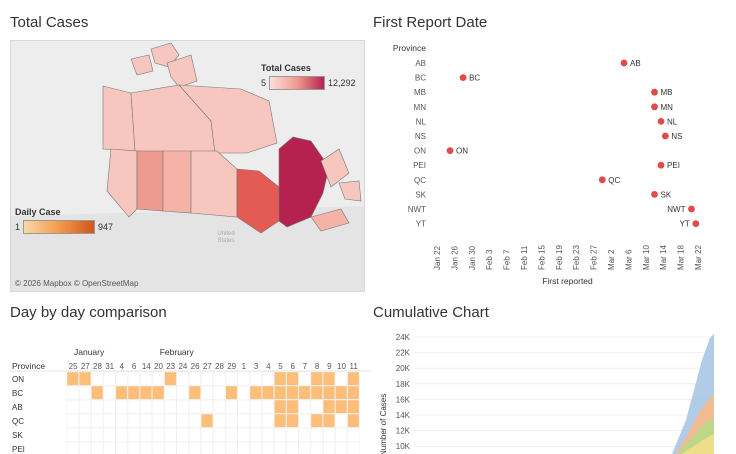 This screenshot has width=736, height=454. I want to click on day-label: 1, so click(244, 366).